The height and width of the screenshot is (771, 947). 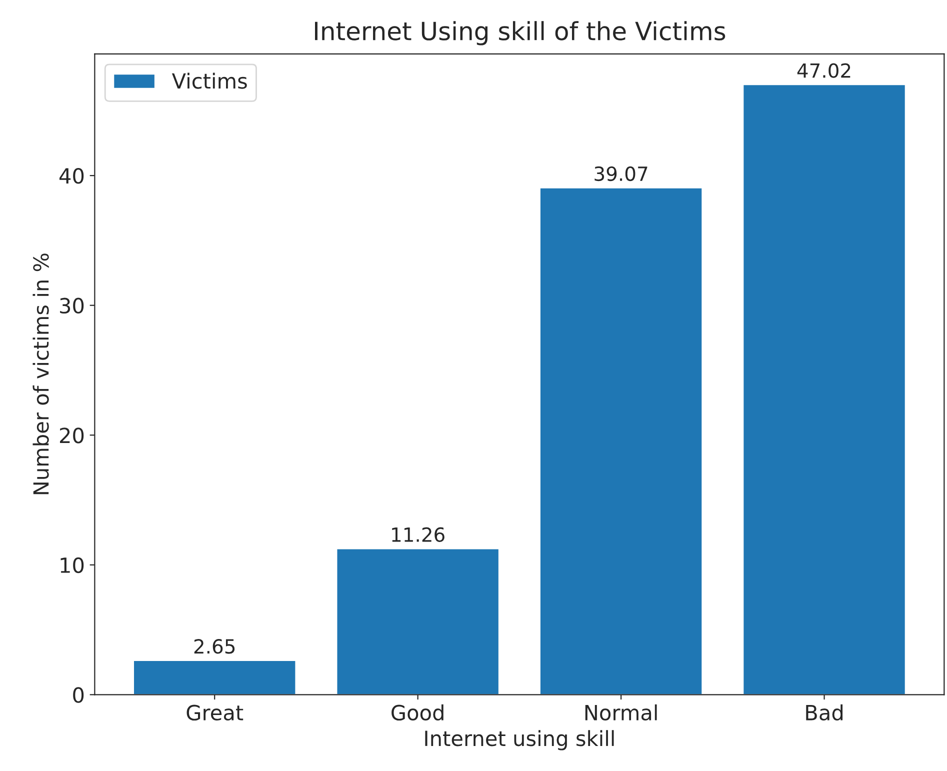 What do you see at coordinates (72, 306) in the screenshot?
I see `y-tick-label: 30` at bounding box center [72, 306].